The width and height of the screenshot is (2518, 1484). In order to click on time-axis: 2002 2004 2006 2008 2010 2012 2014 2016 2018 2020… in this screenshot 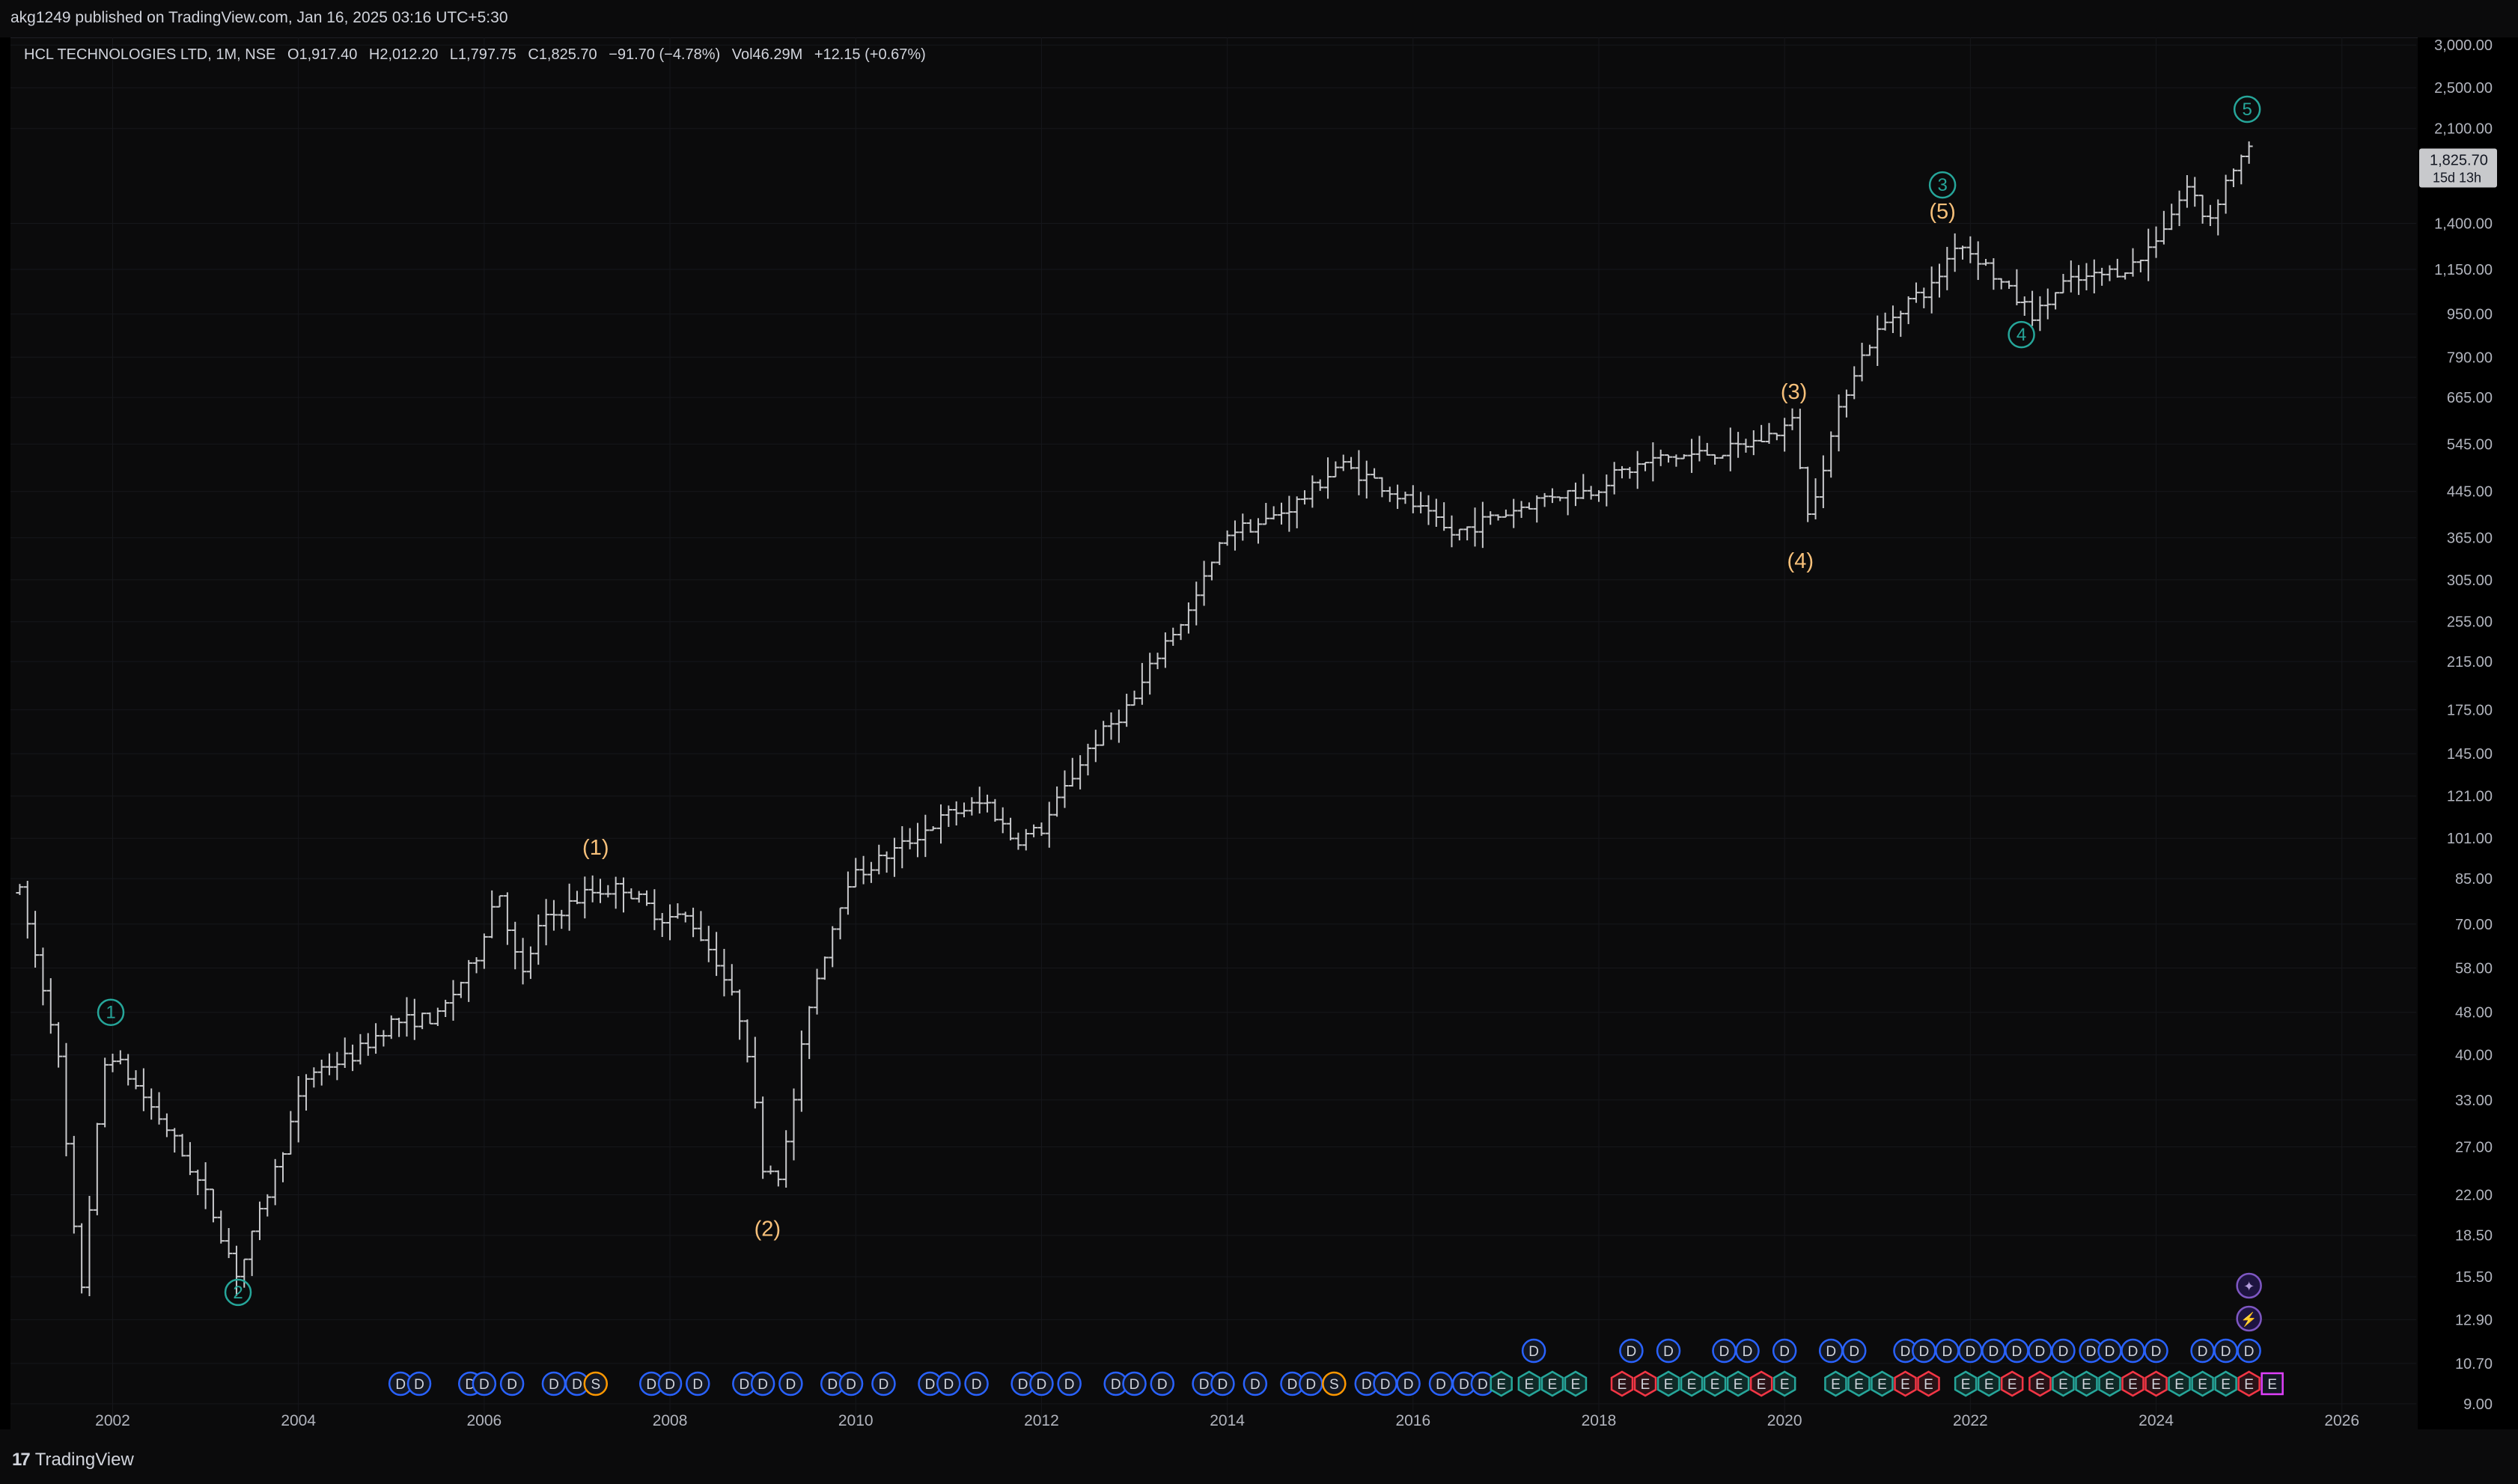, I will do `click(1227, 1420)`.